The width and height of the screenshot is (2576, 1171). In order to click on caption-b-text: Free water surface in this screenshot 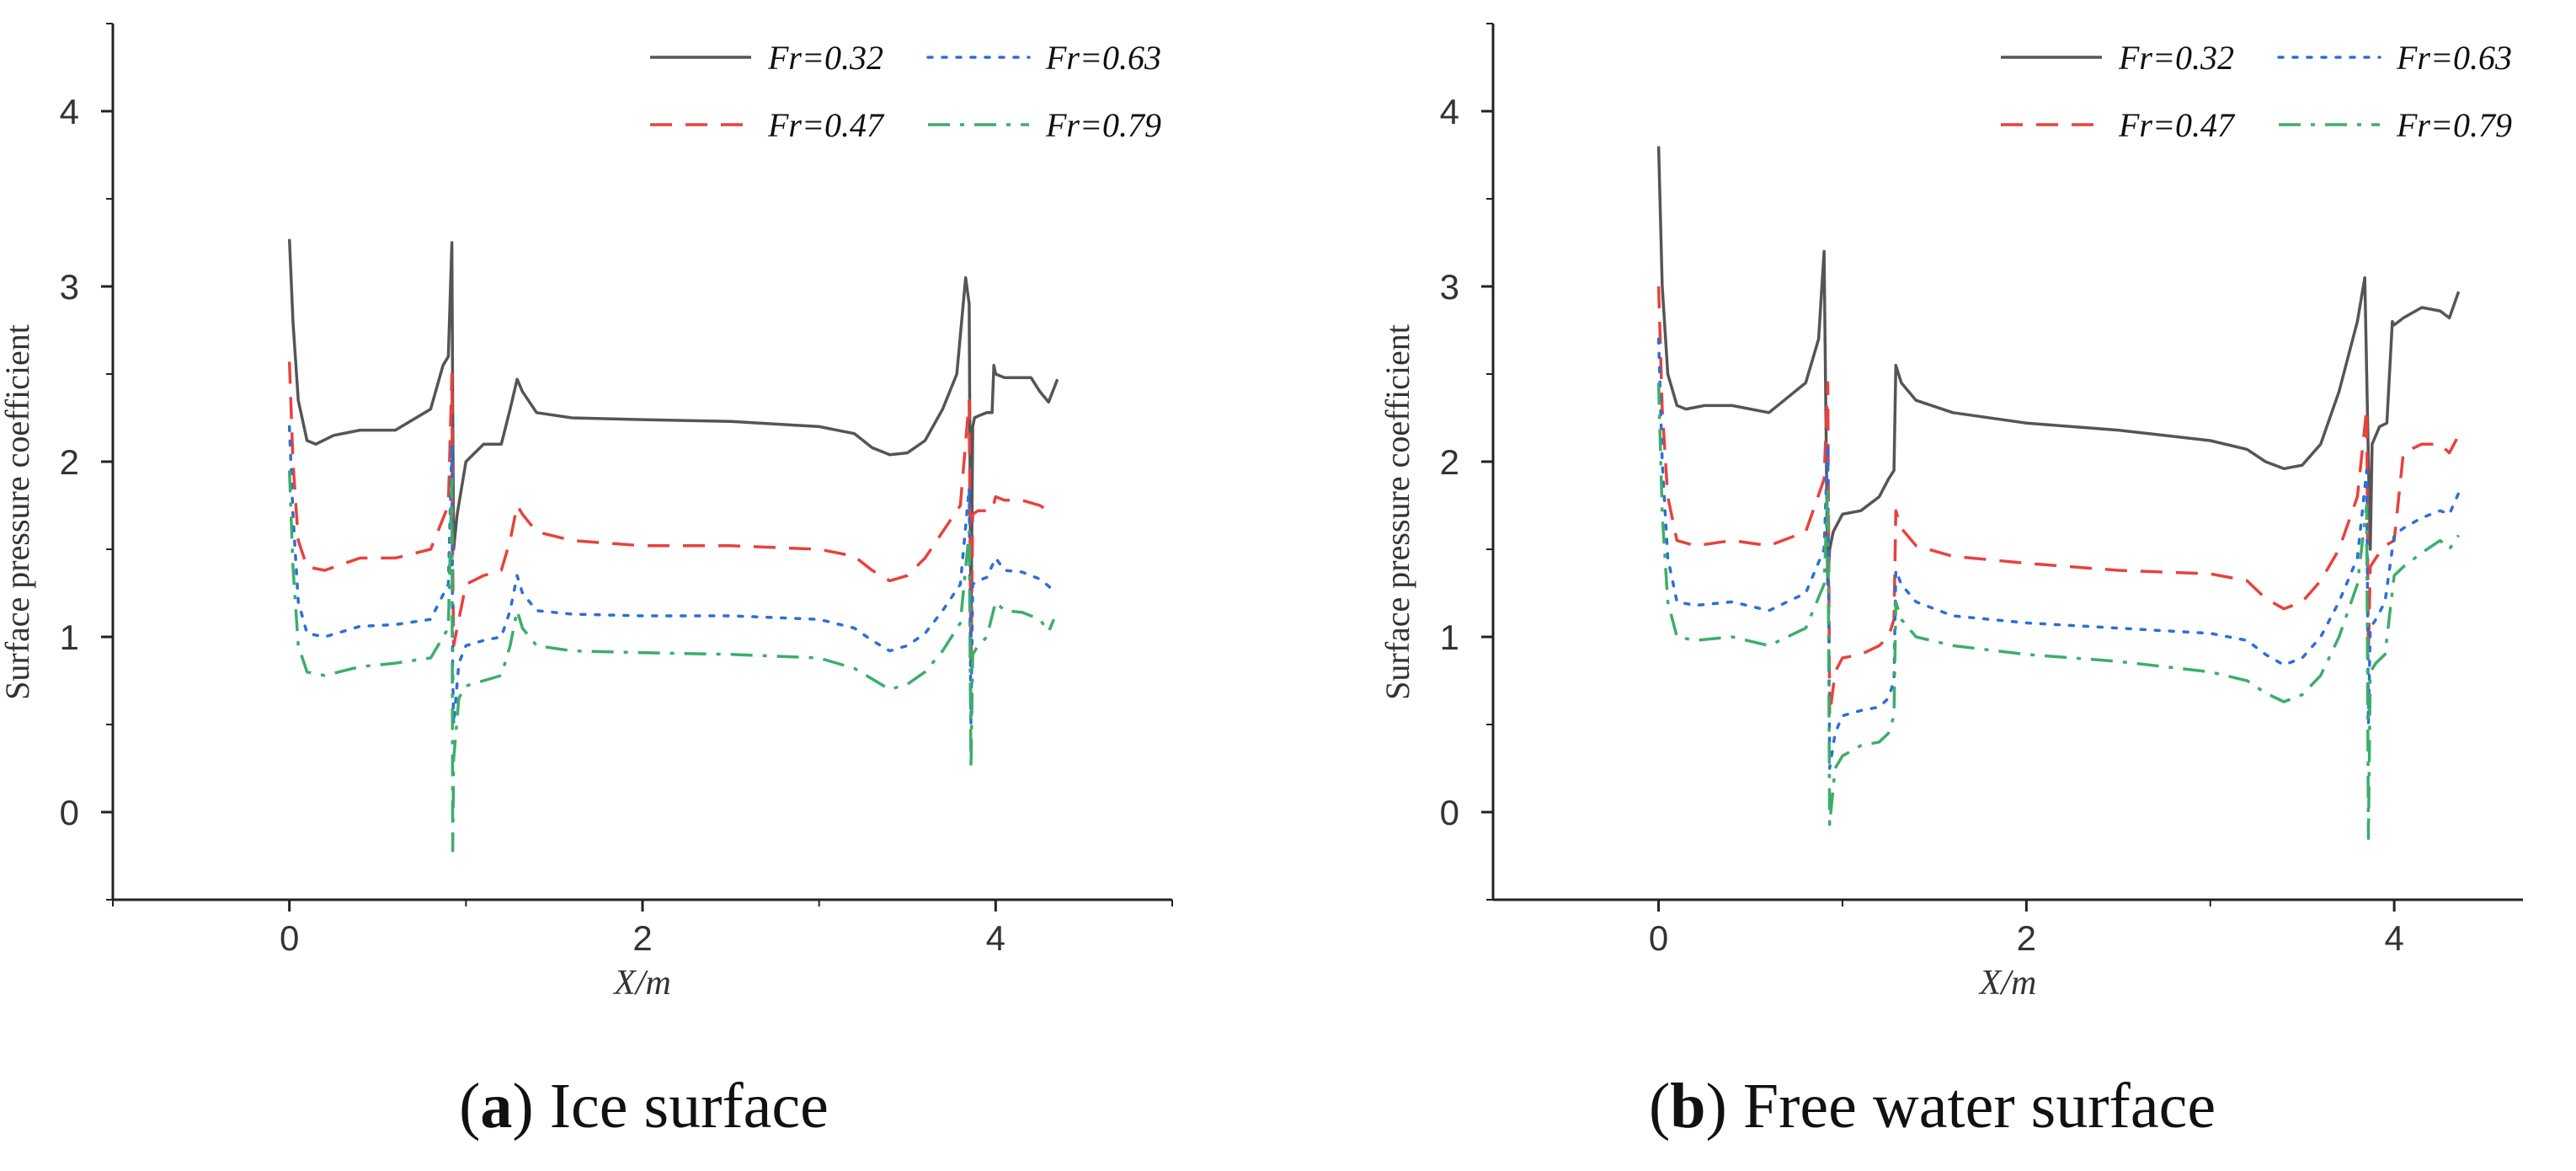, I will do `click(1979, 1106)`.